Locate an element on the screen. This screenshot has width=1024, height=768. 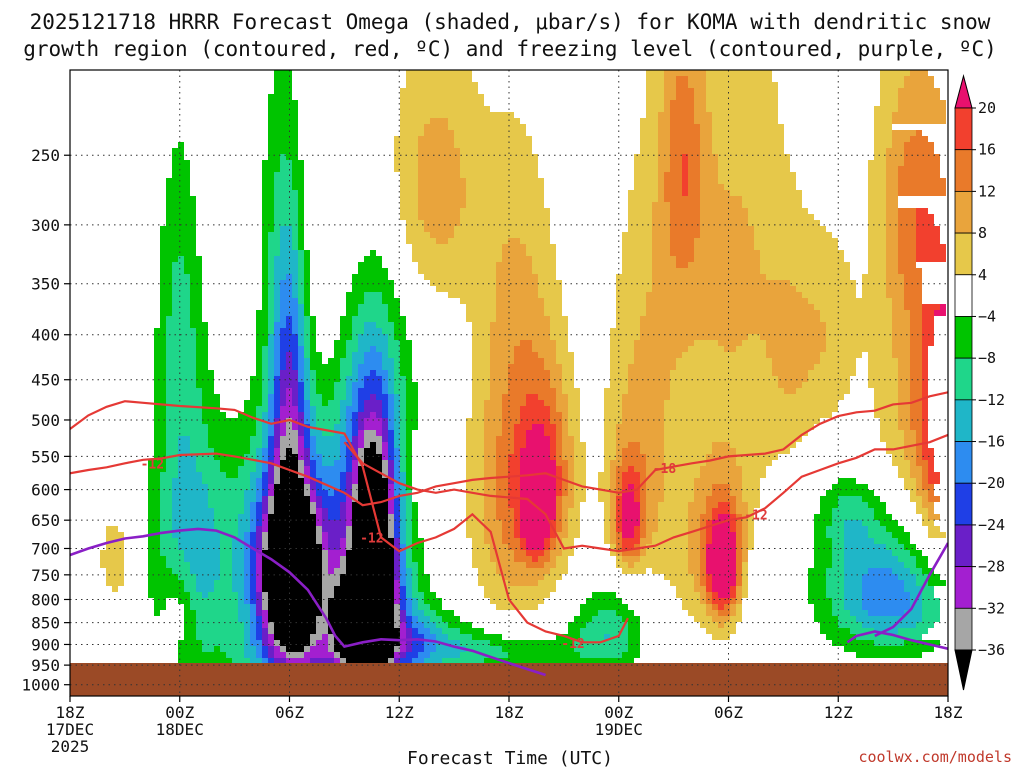
x-tick-label-00Z: 00Z is located at coordinates (179, 712).